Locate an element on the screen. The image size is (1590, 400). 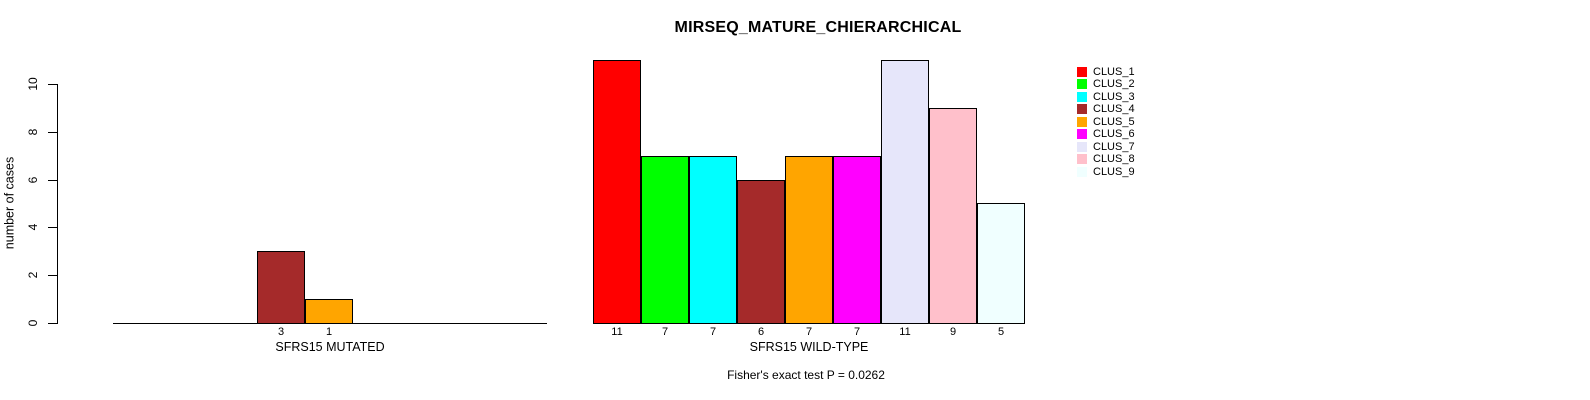
legend-item-label: CLUS_2 is located at coordinates (1114, 84).